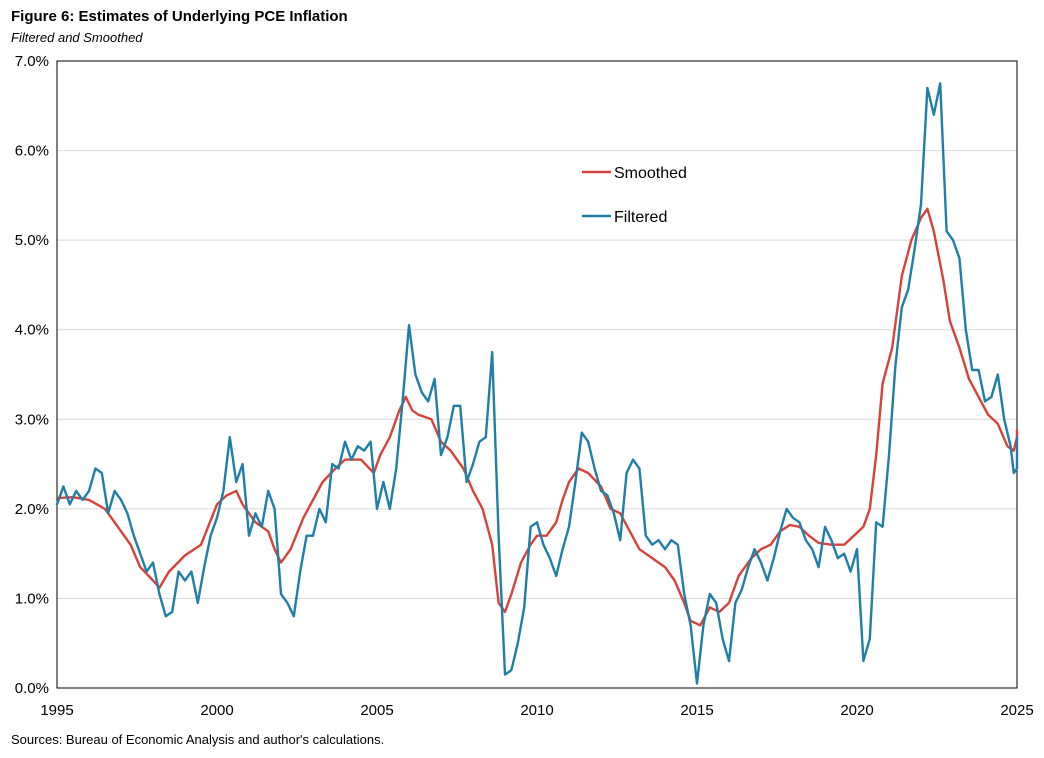  What do you see at coordinates (32, 240) in the screenshot?
I see `y-tick-label: 5.0%` at bounding box center [32, 240].